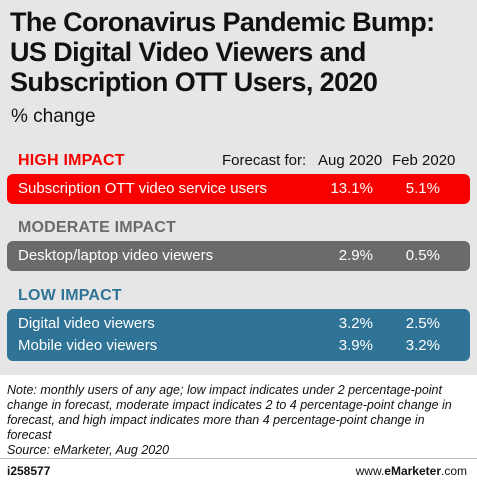 Image resolution: width=477 pixels, height=483 pixels. Describe the element at coordinates (351, 188) in the screenshot. I see `value-aug-2020: 13.1%` at that location.